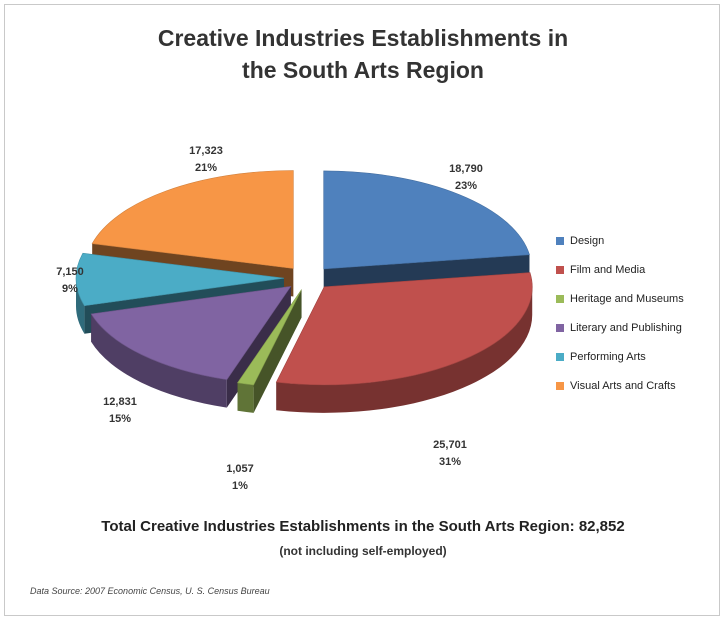  I want to click on pie-rim-heritage-and-museums, so click(245, 397).